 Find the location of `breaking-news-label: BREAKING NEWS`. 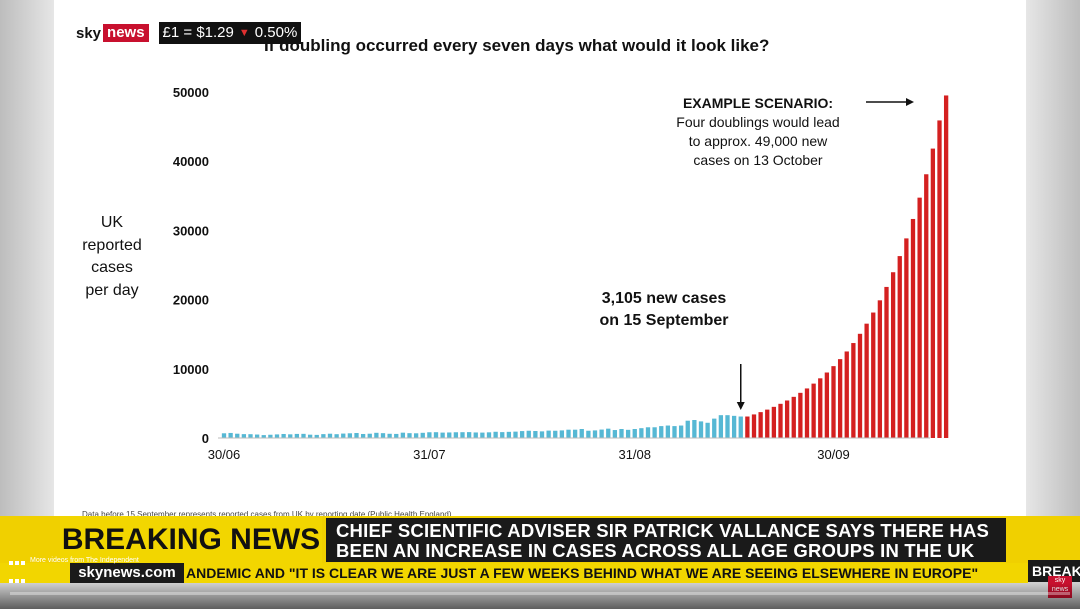

breaking-news-label: BREAKING NEWS is located at coordinates (191, 540).